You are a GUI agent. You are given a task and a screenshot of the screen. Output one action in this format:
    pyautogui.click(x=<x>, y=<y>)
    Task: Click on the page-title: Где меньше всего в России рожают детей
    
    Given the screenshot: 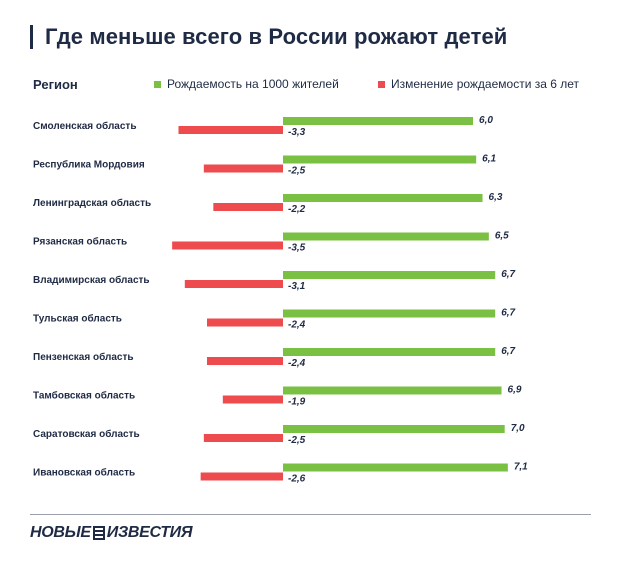 What is the action you would take?
    pyautogui.click(x=268, y=37)
    